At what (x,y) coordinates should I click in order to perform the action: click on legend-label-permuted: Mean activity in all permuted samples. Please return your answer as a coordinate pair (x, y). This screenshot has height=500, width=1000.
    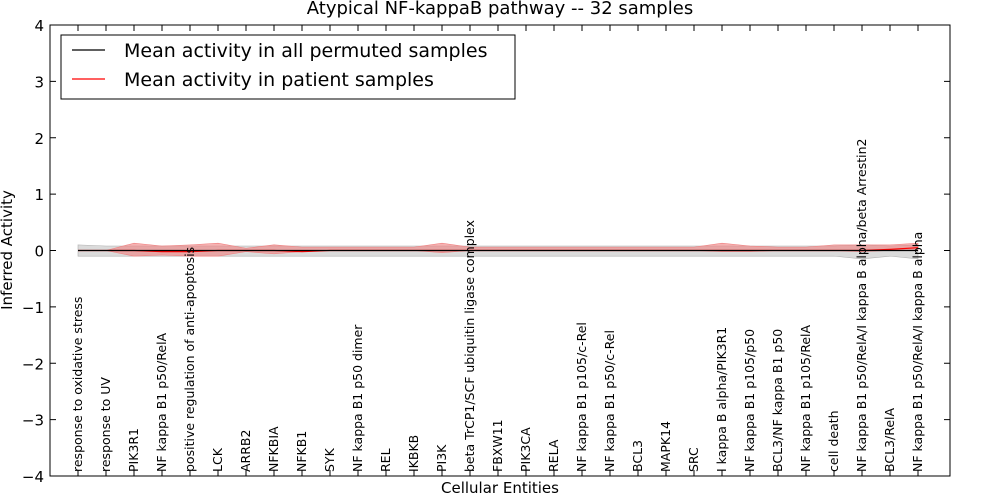
    Looking at the image, I should click on (305, 51).